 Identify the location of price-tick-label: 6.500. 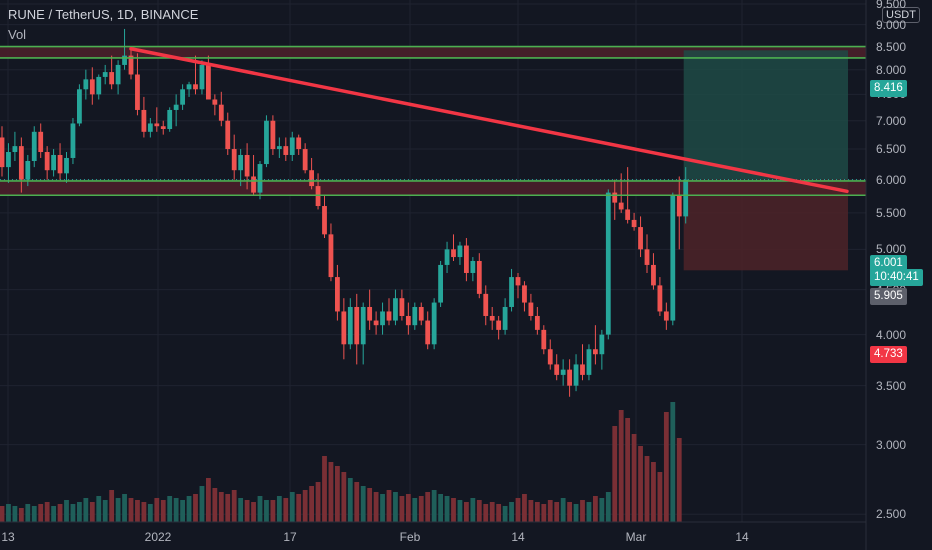
(891, 149).